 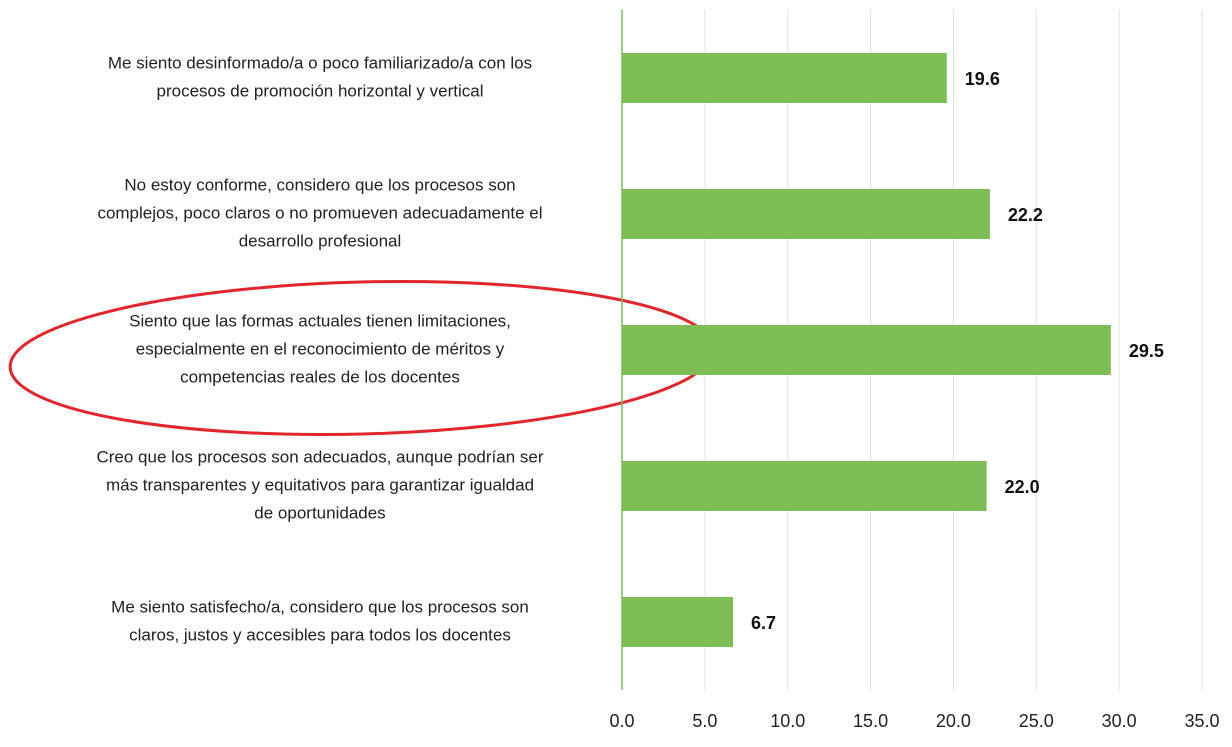 I want to click on x-tick-label: 30.0, so click(x=1119, y=721).